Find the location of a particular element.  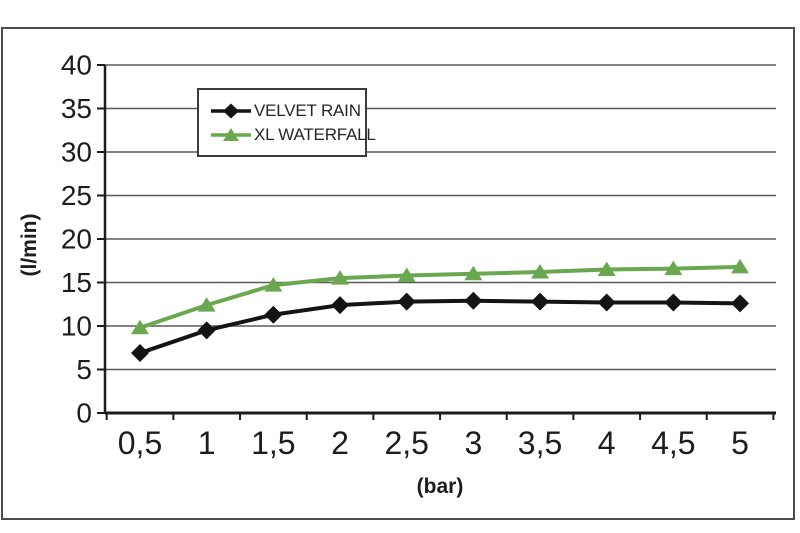

y-tick-label: 35 is located at coordinates (76, 108).